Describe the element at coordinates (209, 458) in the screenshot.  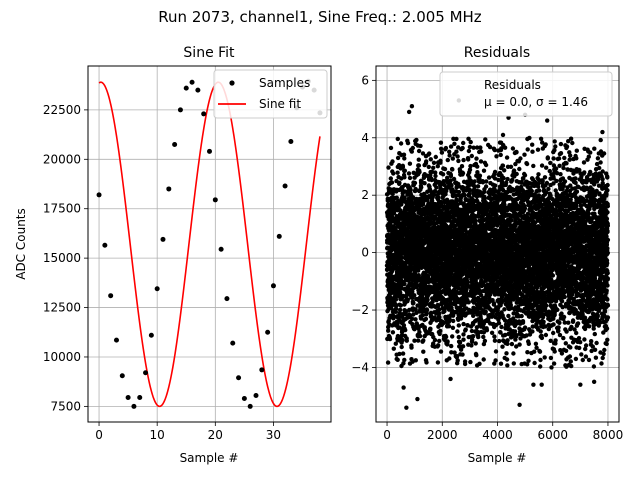
I see `sine-fit-xlabel: Sample #` at that location.